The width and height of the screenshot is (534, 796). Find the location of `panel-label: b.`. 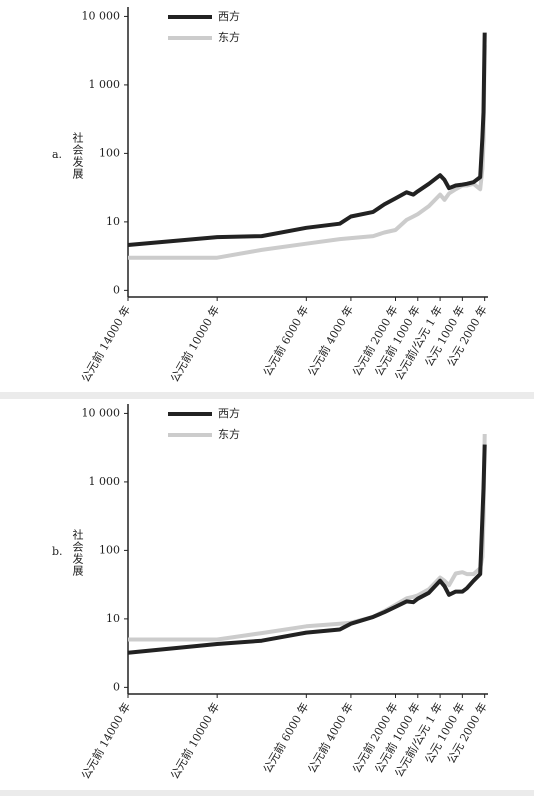

panel-label: b. is located at coordinates (57, 551).